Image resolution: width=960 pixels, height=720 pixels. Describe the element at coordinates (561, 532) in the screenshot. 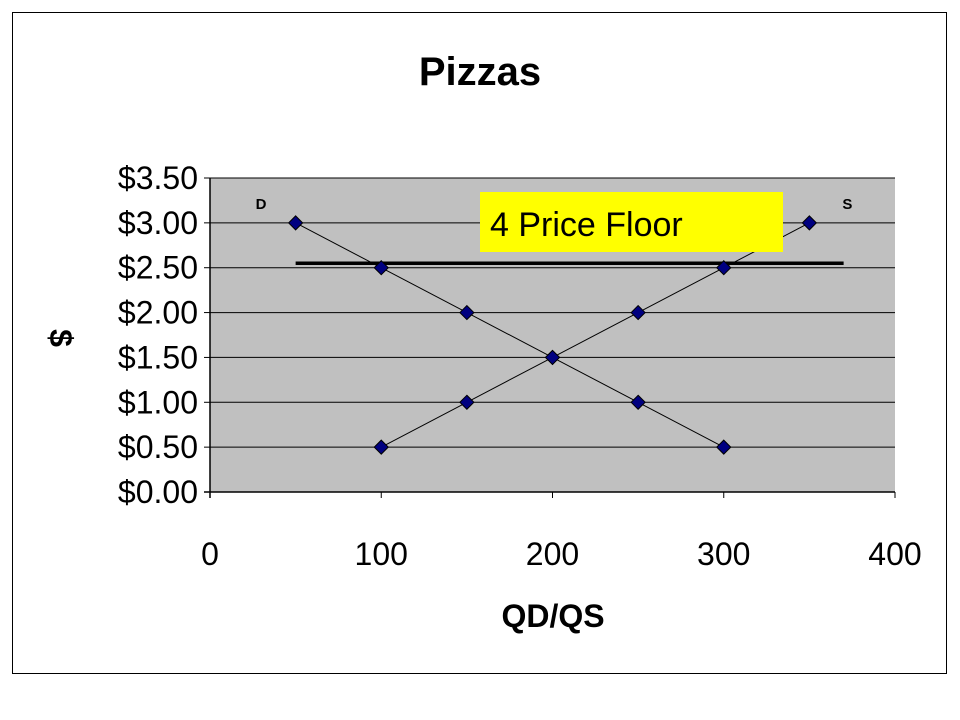

I see `x-axis-ticks: 0 100 200 300 400` at that location.